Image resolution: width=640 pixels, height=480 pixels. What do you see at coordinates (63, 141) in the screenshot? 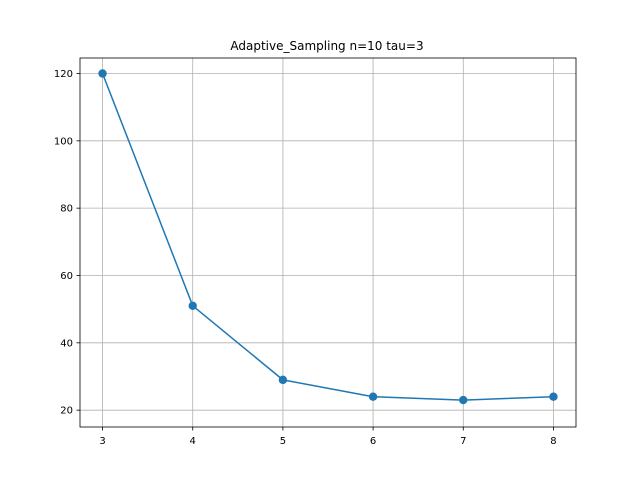
I see `y-tick-label: 100` at bounding box center [63, 141].